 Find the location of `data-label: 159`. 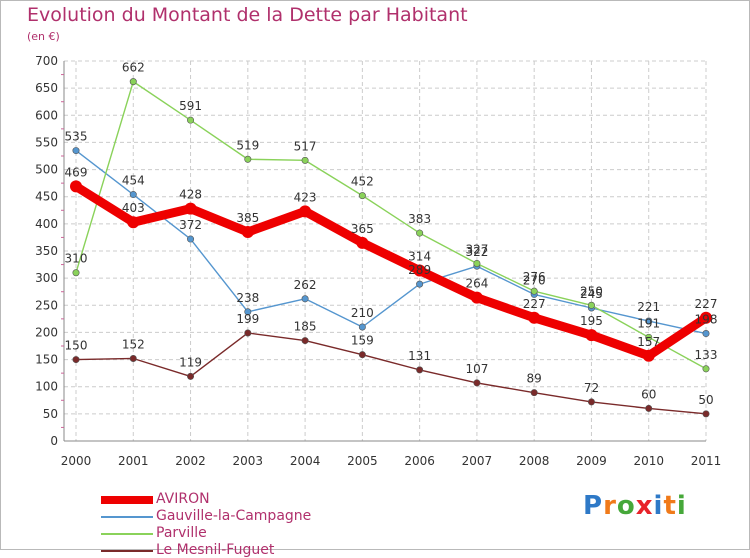

data-label: 159 is located at coordinates (362, 341).